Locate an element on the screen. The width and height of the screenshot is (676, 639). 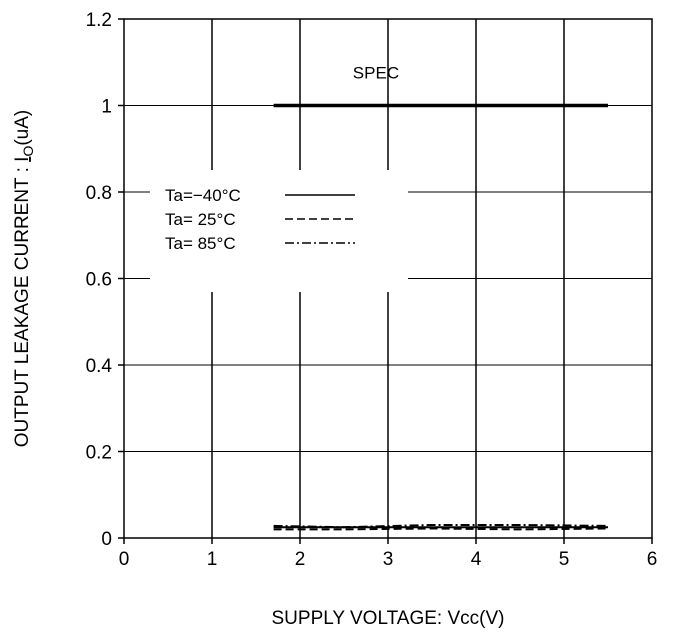
y-tick-label: 0.2 is located at coordinates (99, 453).